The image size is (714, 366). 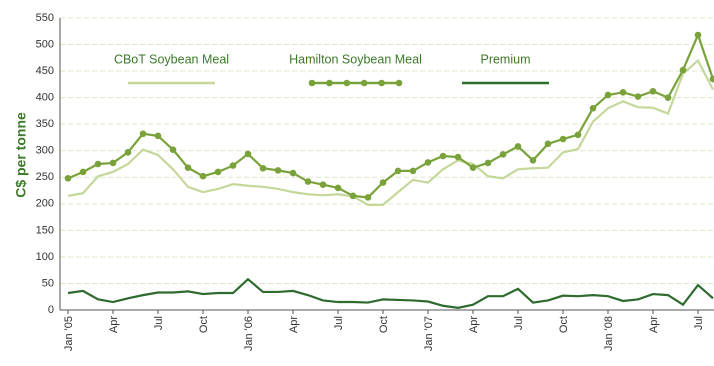 What do you see at coordinates (609, 333) in the screenshot?
I see `x-tick-label: Jan '08` at bounding box center [609, 333].